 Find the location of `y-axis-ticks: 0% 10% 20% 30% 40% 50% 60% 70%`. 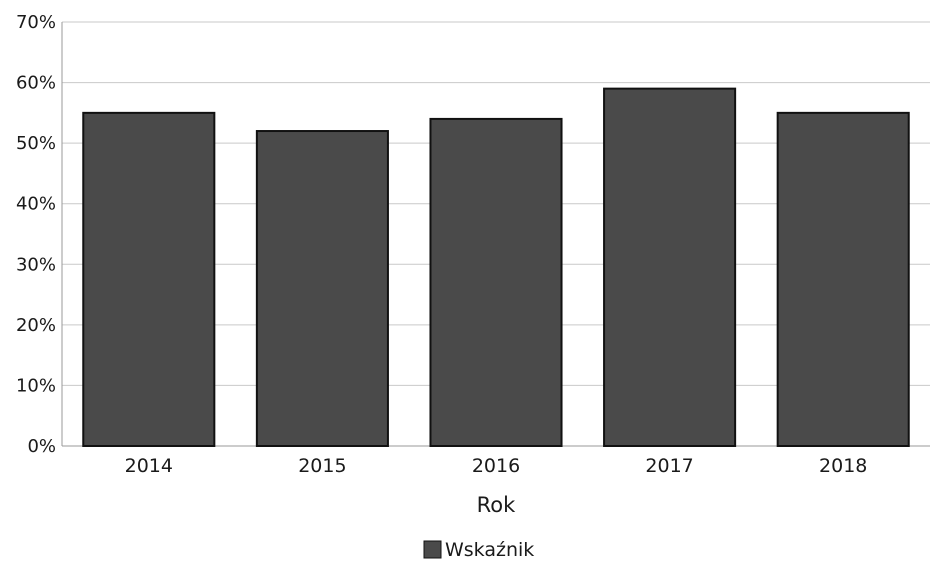

y-axis-ticks: 0% 10% 20% 30% 40% 50% 60% 70% is located at coordinates (36, 234).